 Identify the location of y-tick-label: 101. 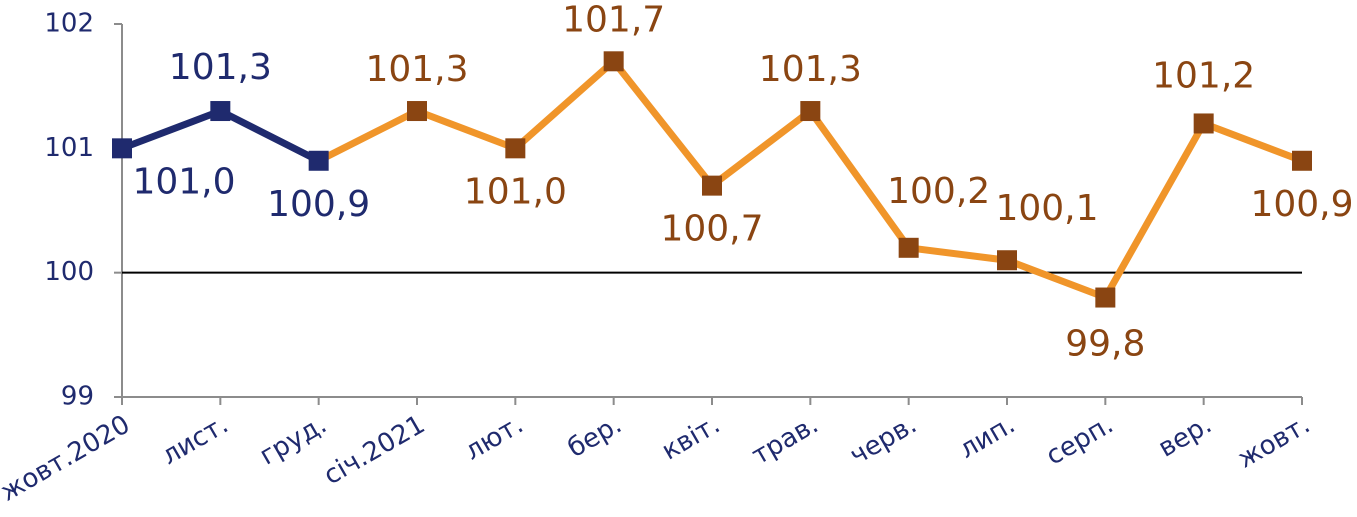
(69, 148).